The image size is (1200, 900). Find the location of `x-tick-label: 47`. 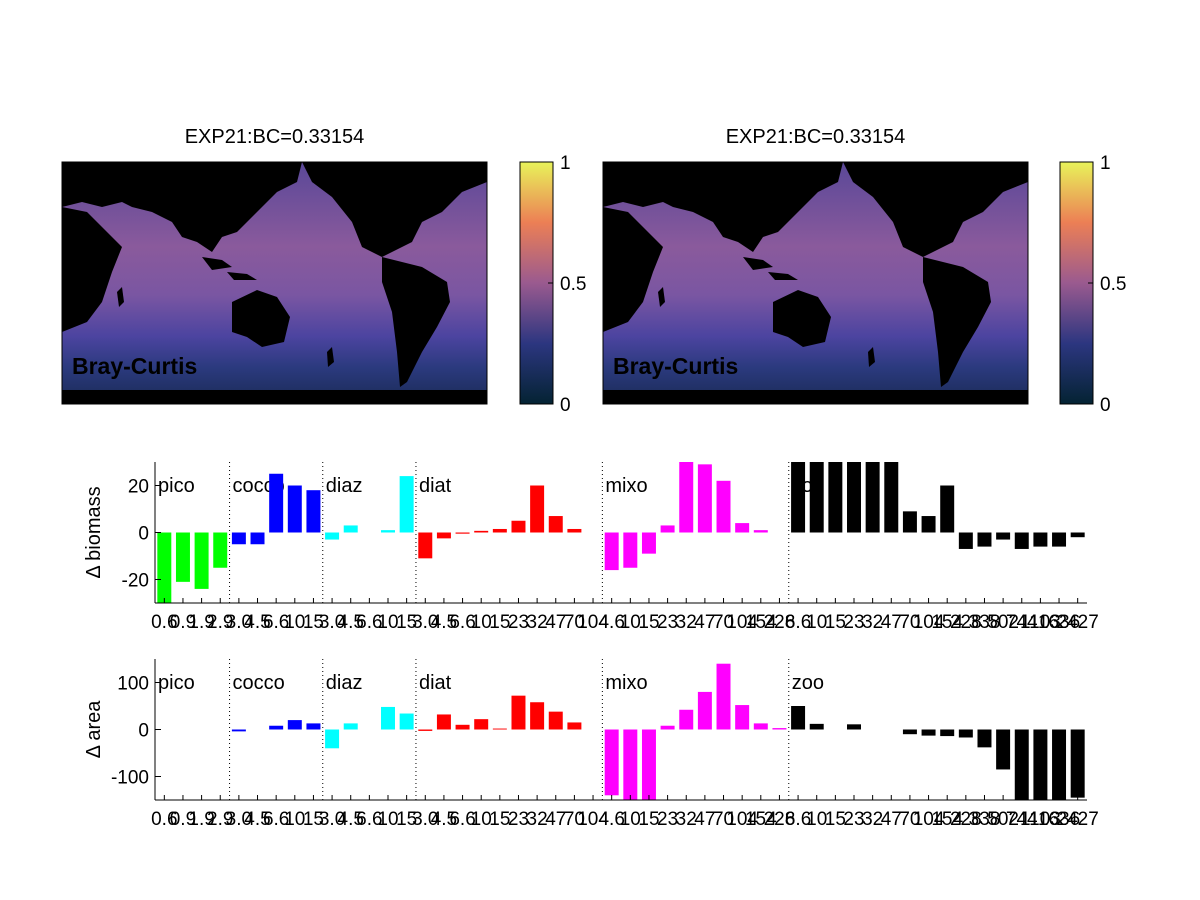

x-tick-label: 47 is located at coordinates (555, 622).